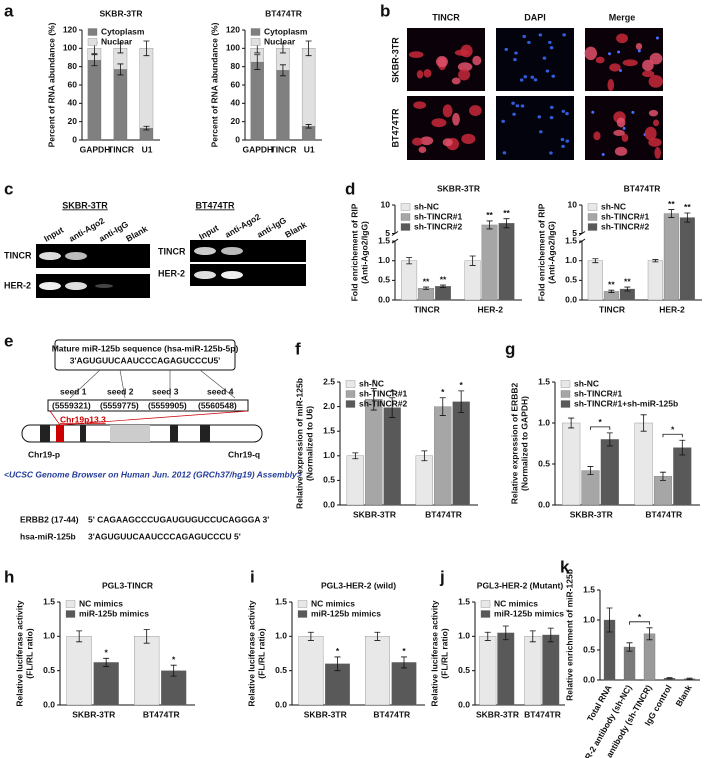 The height and width of the screenshot is (758, 709). Describe the element at coordinates (535, 59) in the screenshot. I see `micrograph` at that location.